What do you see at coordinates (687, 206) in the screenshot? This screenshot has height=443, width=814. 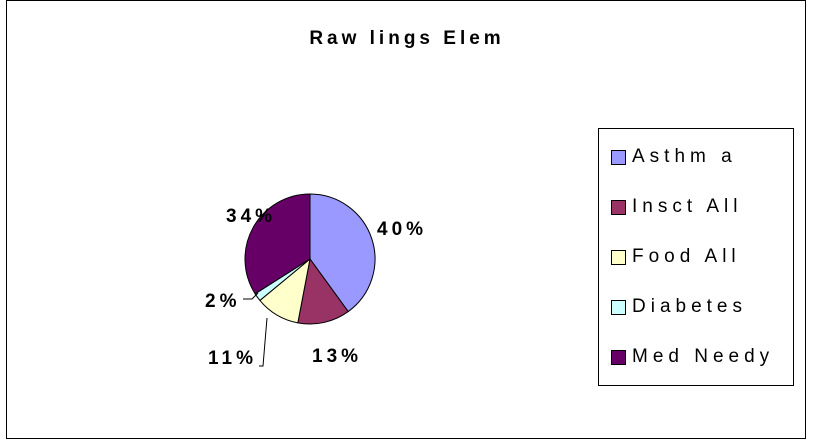 I see `legend-label: Insct All` at bounding box center [687, 206].